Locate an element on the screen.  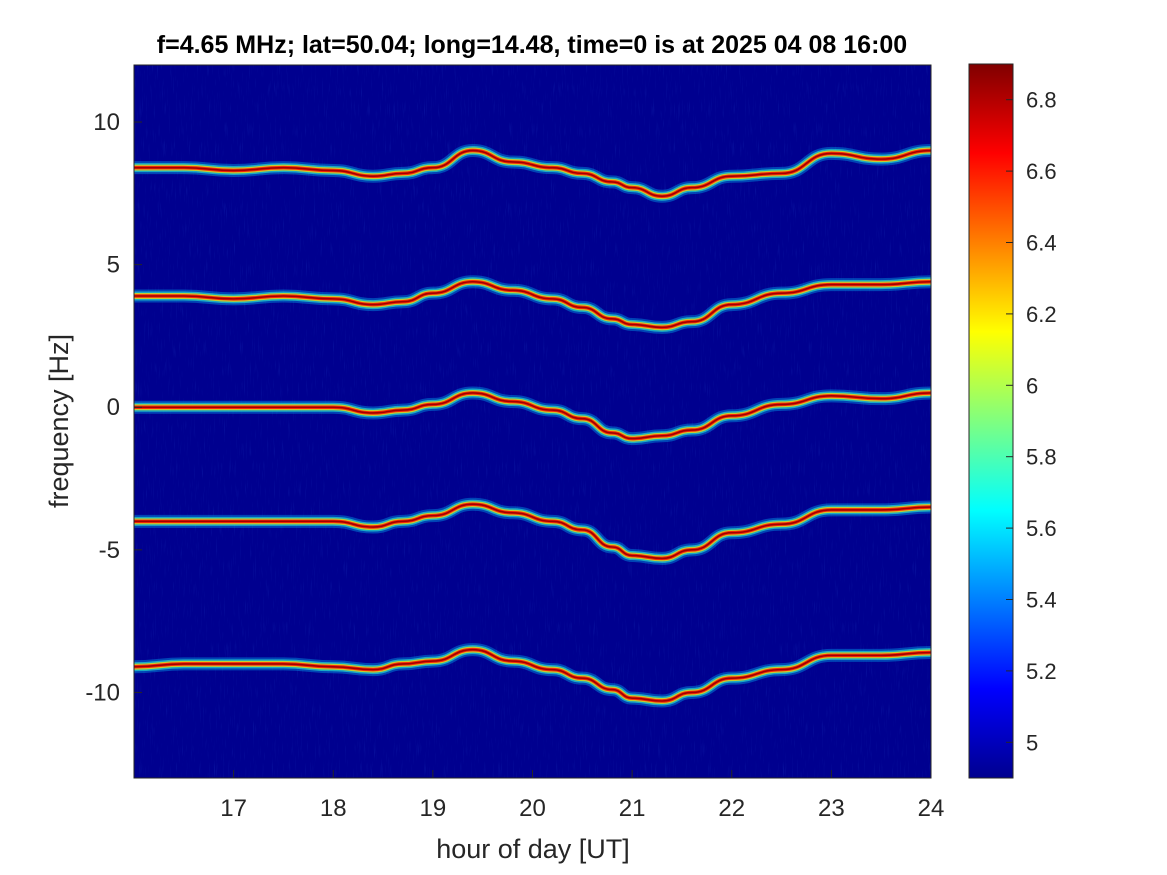
y-tick-label: -10 is located at coordinates (102, 692).